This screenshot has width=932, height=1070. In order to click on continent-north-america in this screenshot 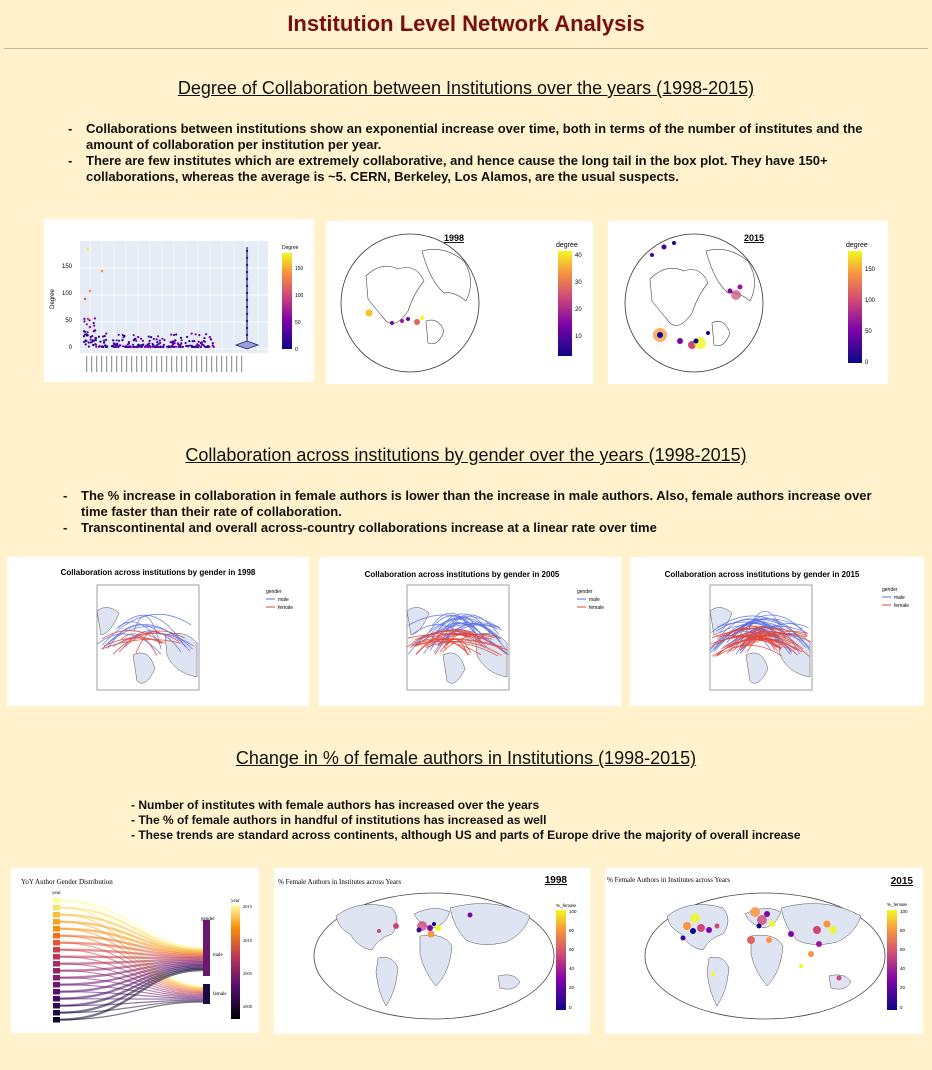, I will do `click(395, 294)`.